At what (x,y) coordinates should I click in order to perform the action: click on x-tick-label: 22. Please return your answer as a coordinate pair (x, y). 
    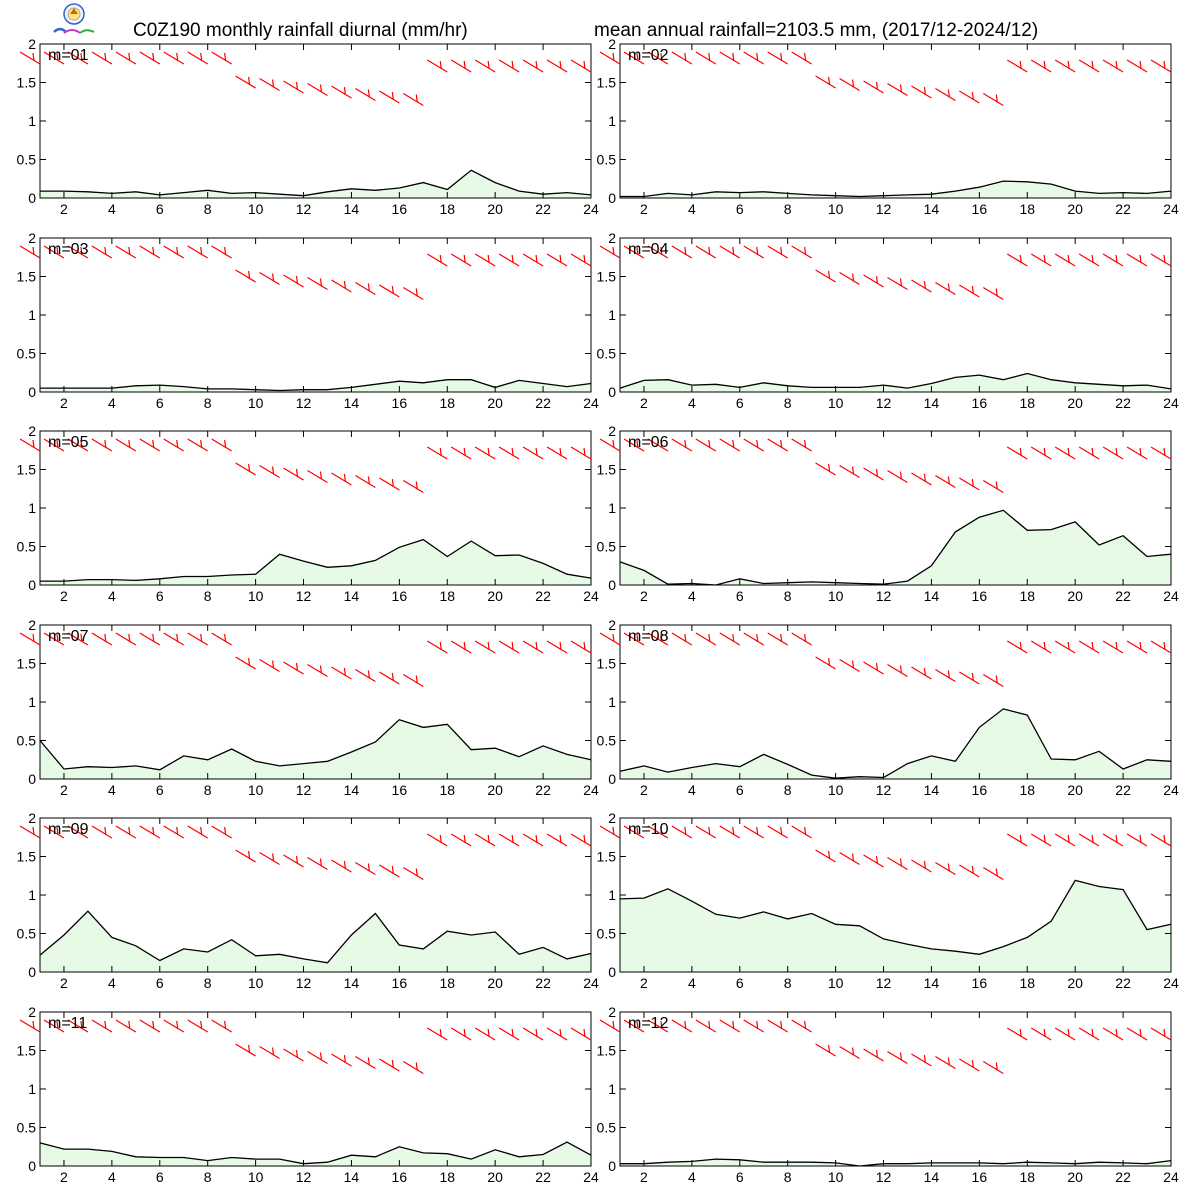
    Looking at the image, I should click on (543, 983).